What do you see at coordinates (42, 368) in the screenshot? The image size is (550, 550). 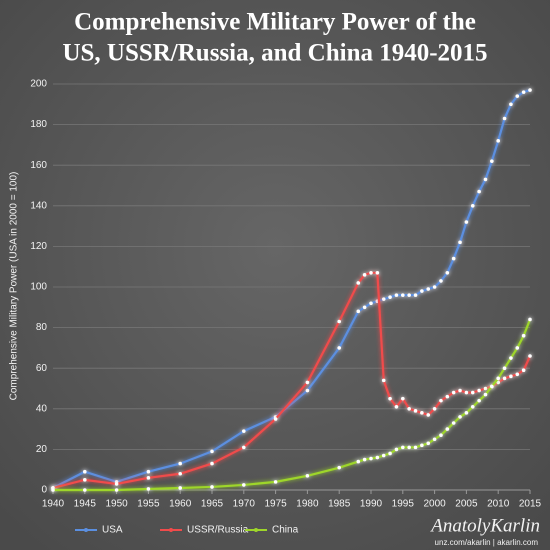 I see `y-tick-label: 60` at bounding box center [42, 368].